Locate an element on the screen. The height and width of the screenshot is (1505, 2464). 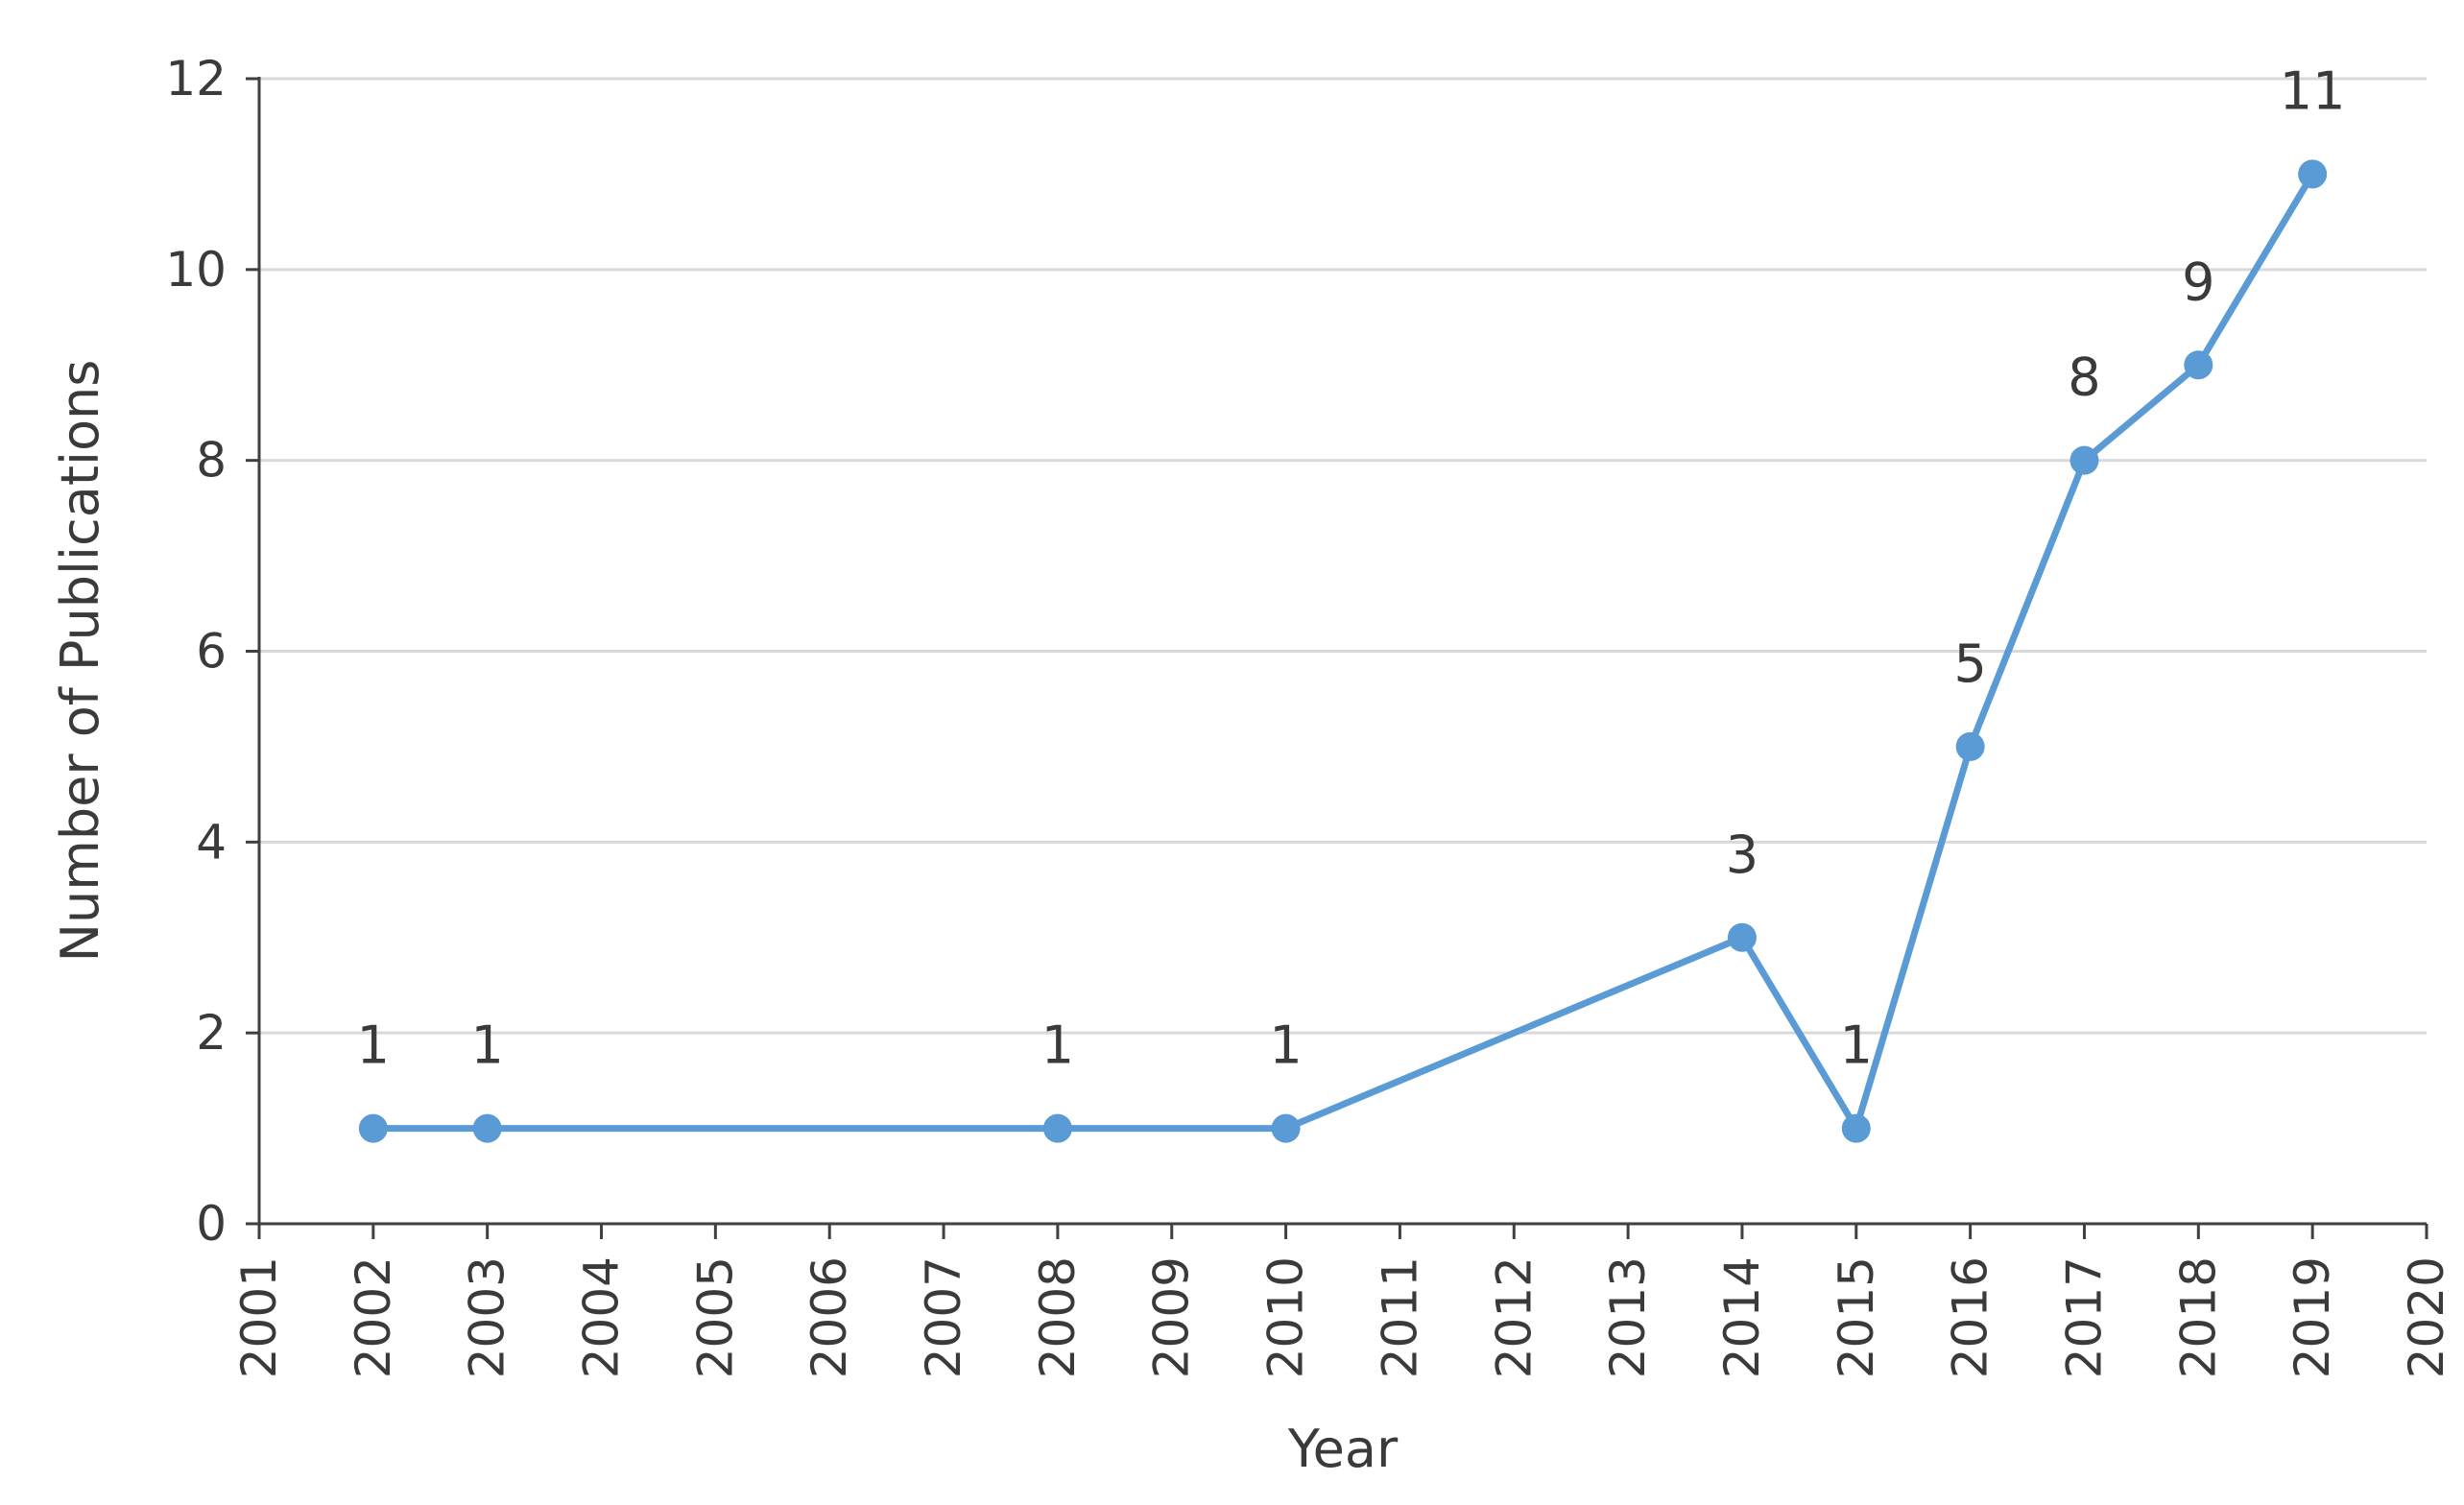
y-tick-label: 0 is located at coordinates (211, 1224).